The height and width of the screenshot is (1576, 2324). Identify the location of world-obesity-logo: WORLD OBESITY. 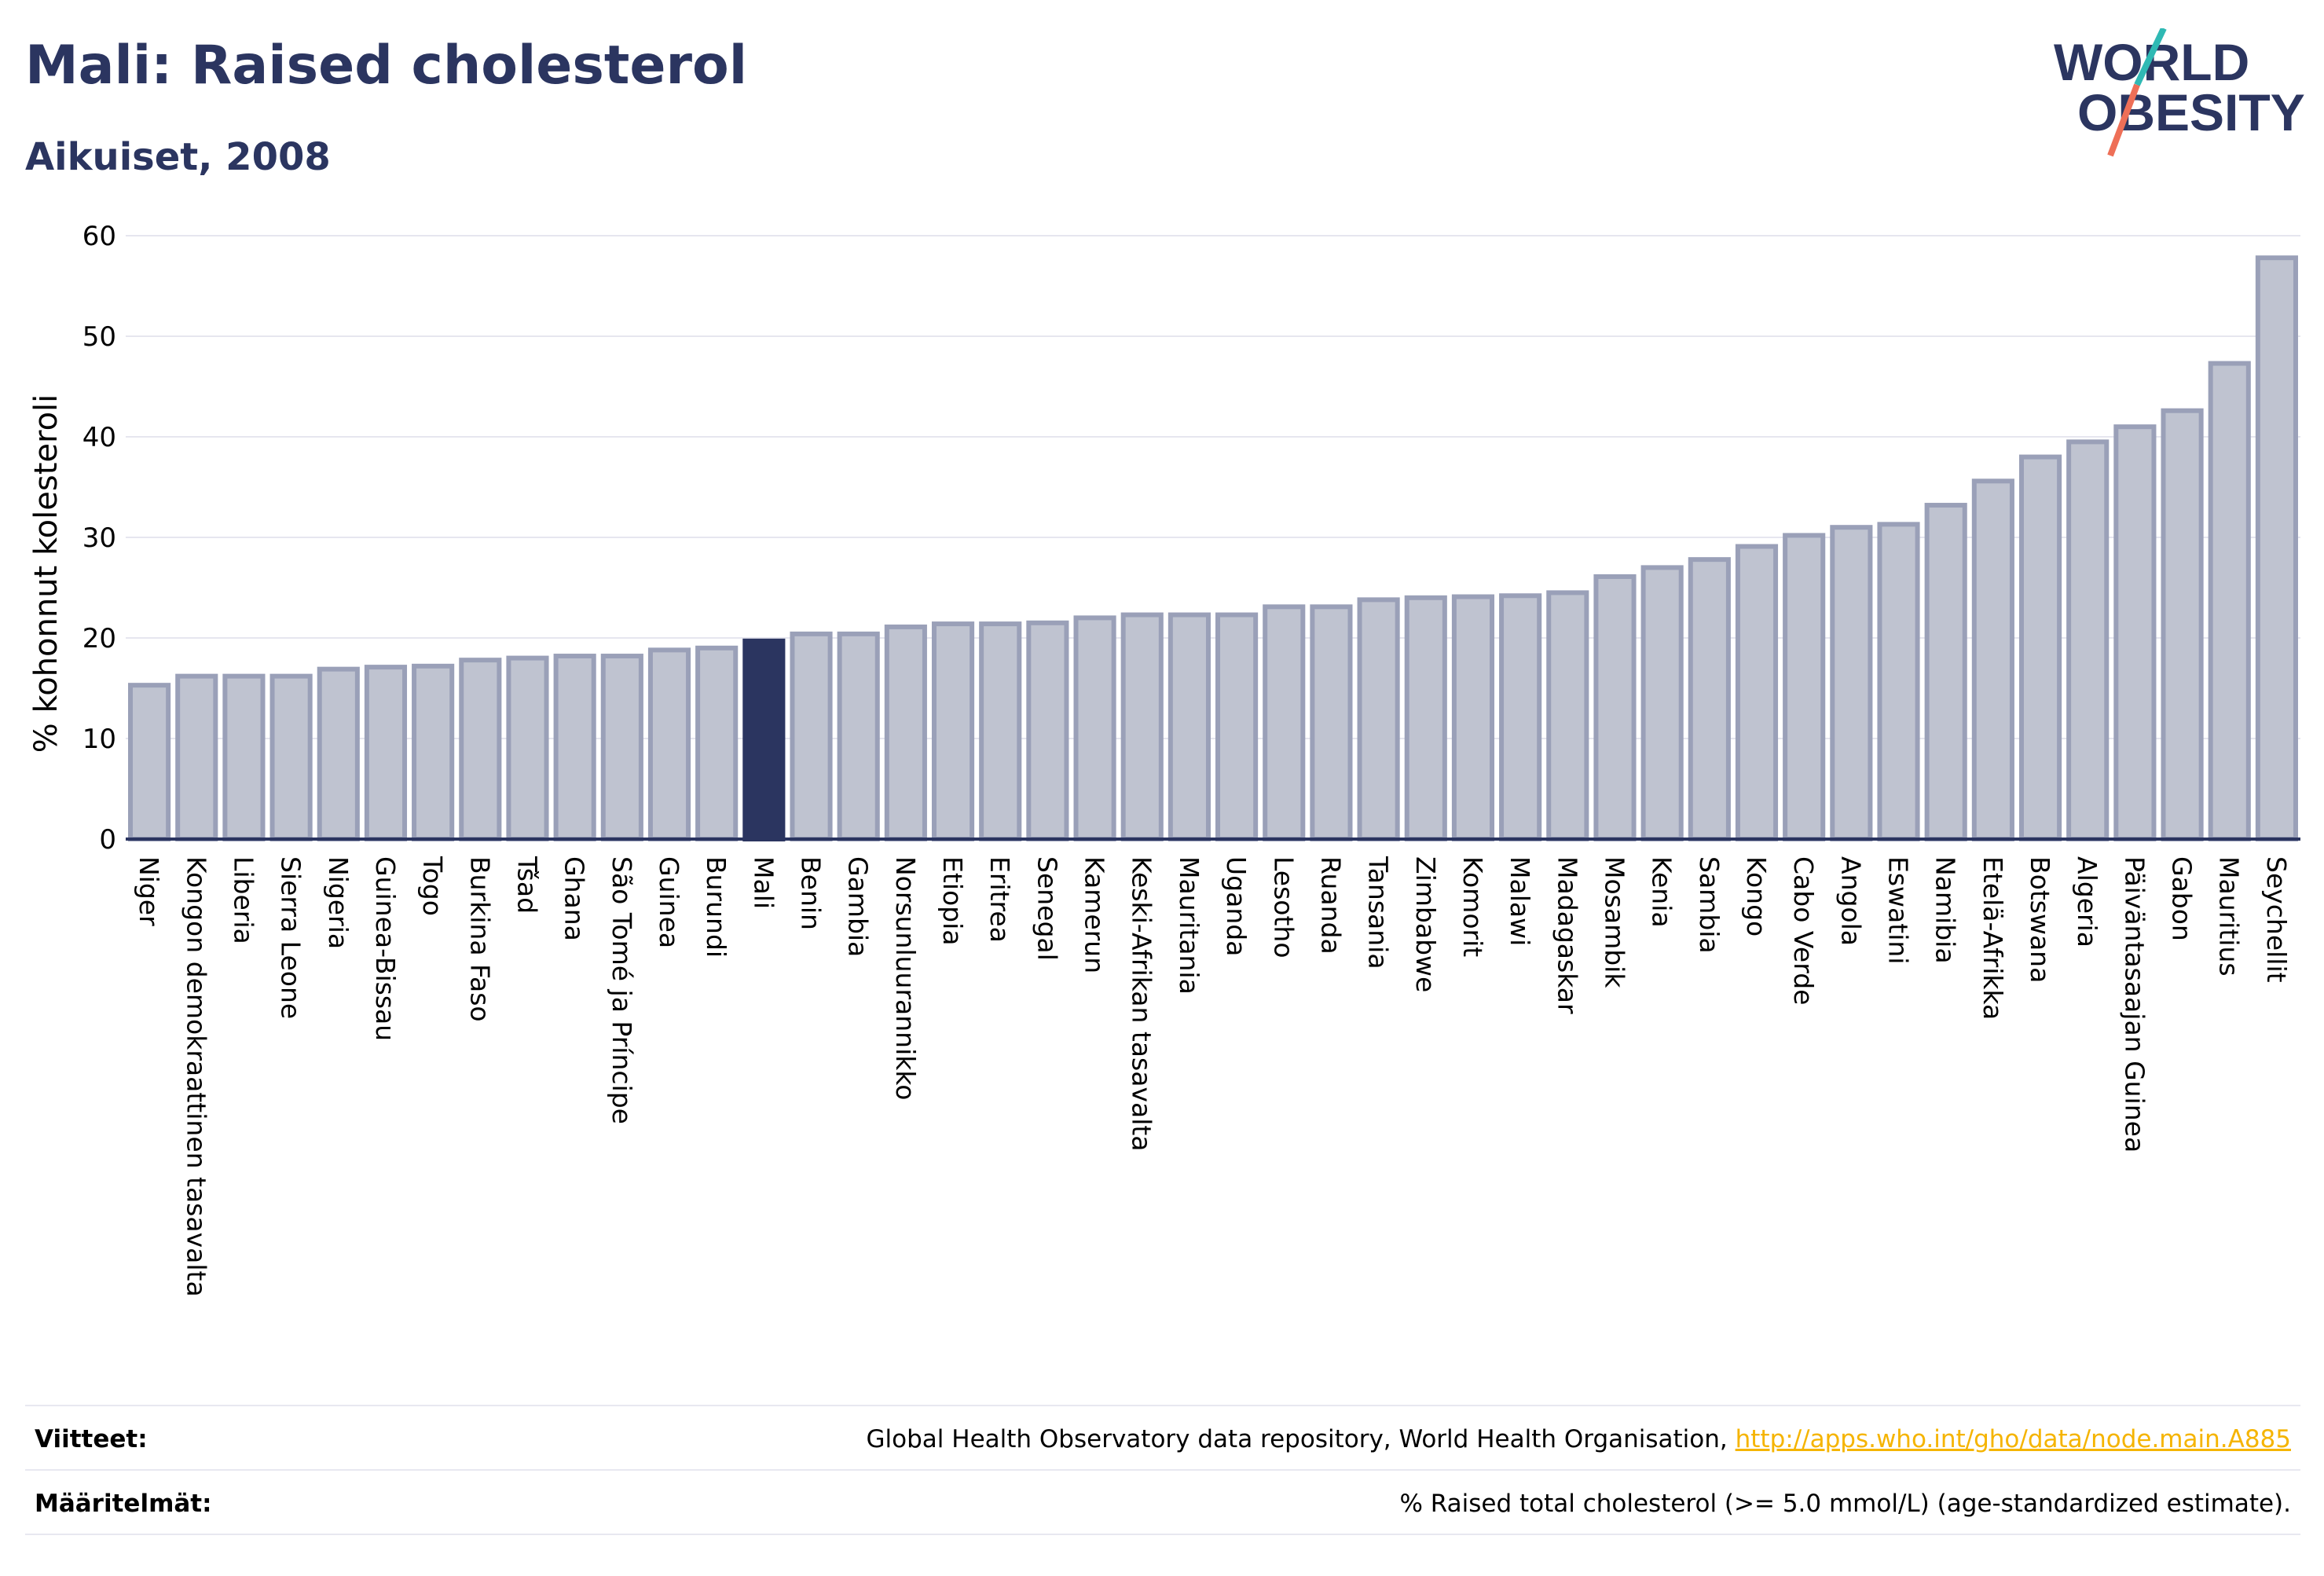
(2179, 92).